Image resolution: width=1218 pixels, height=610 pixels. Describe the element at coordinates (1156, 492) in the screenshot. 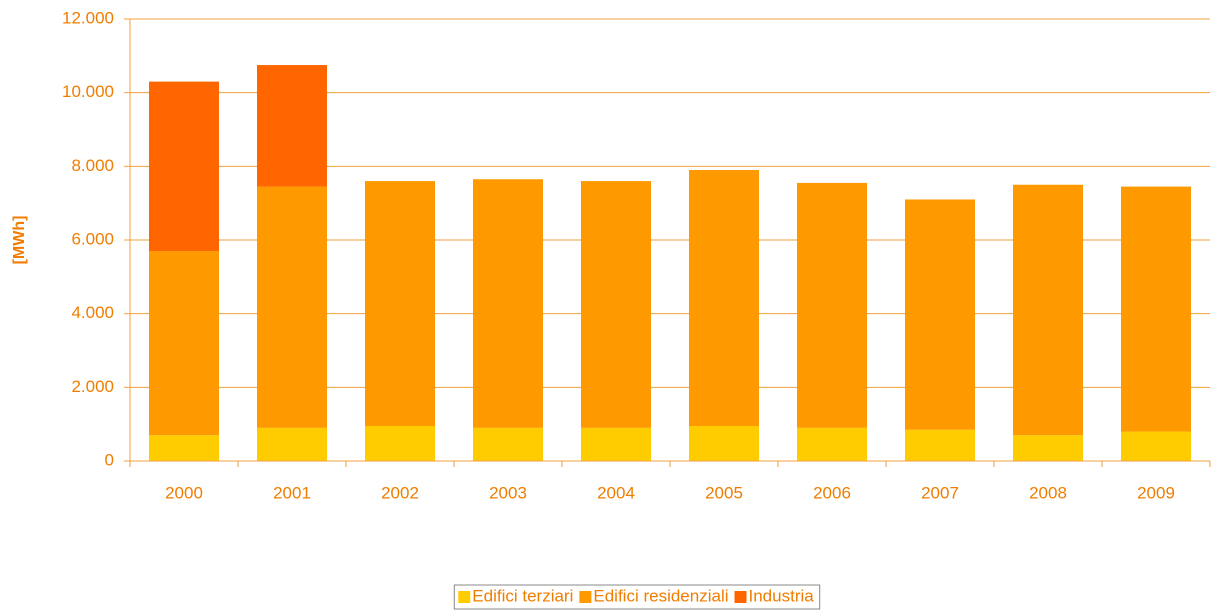

I see `x-tick-label: 2009` at that location.